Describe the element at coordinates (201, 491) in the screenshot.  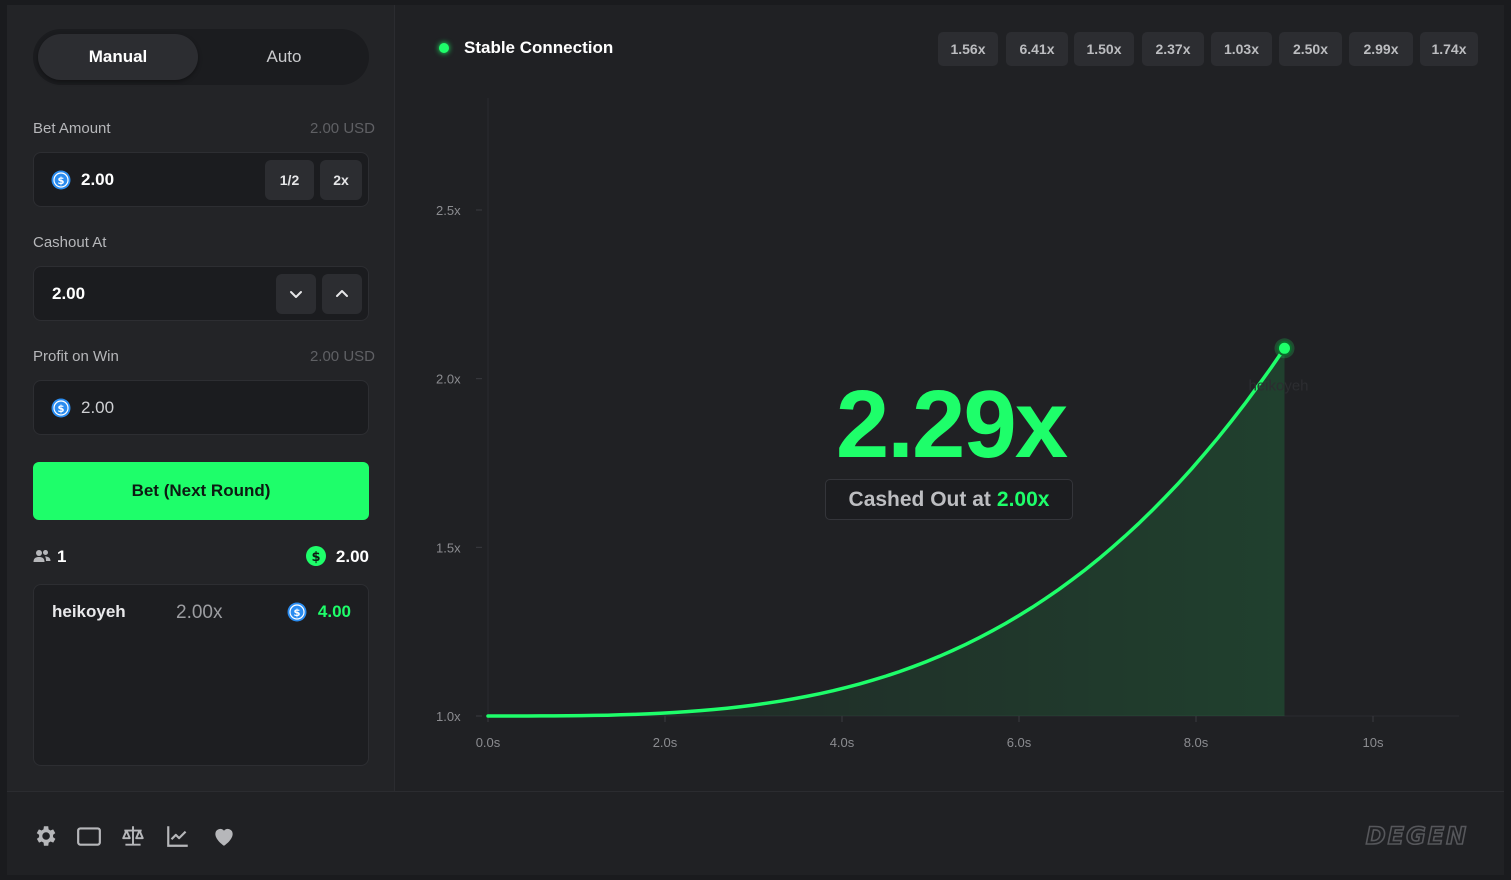
I see `bet-button: Bet (Next Round)` at that location.